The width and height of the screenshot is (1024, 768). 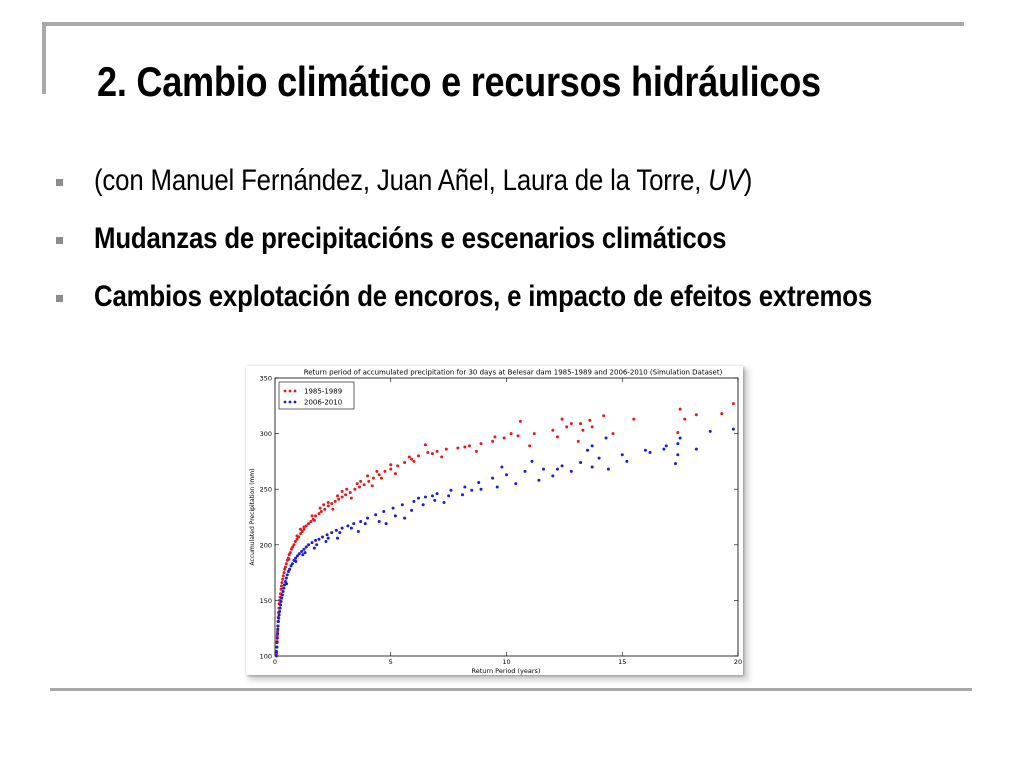 What do you see at coordinates (266, 601) in the screenshot?
I see `y-tick-label: 150` at bounding box center [266, 601].